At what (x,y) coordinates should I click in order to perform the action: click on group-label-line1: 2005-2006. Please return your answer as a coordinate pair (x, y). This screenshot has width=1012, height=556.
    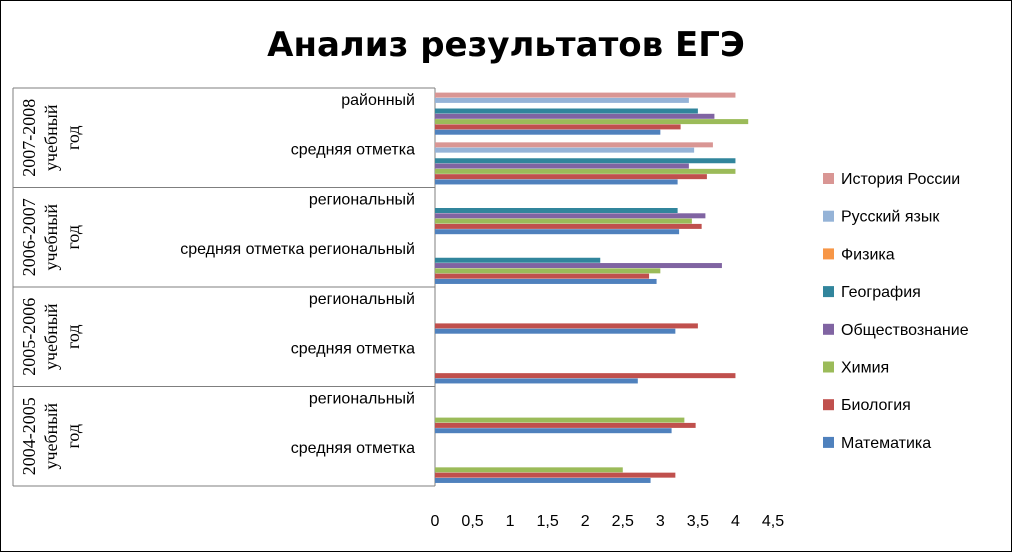
    Looking at the image, I should click on (29, 337).